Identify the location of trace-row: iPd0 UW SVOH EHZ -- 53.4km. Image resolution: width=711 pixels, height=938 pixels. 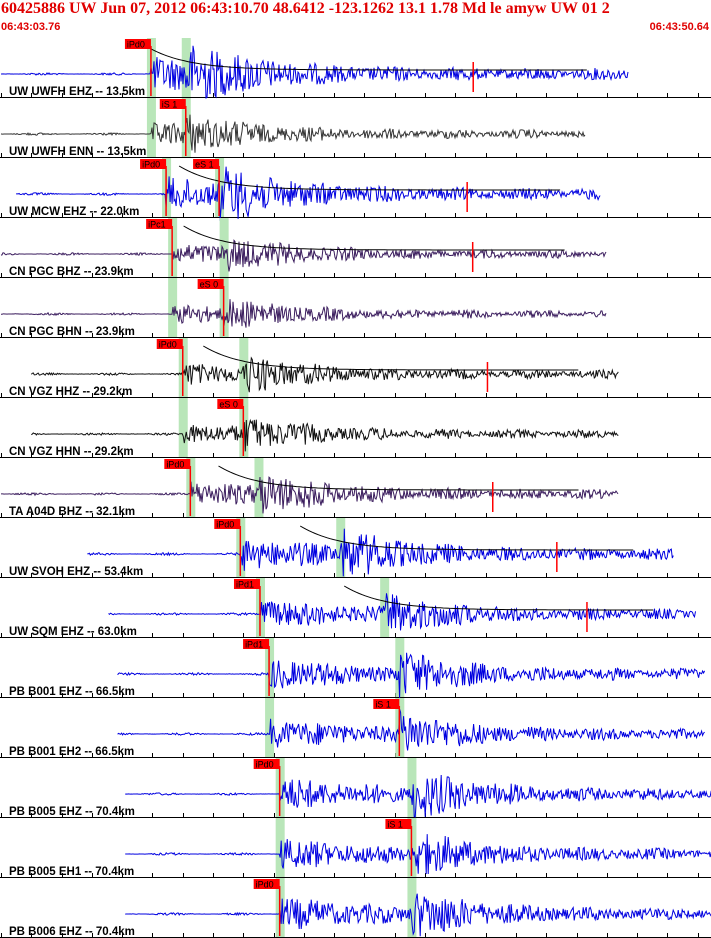
(355, 548).